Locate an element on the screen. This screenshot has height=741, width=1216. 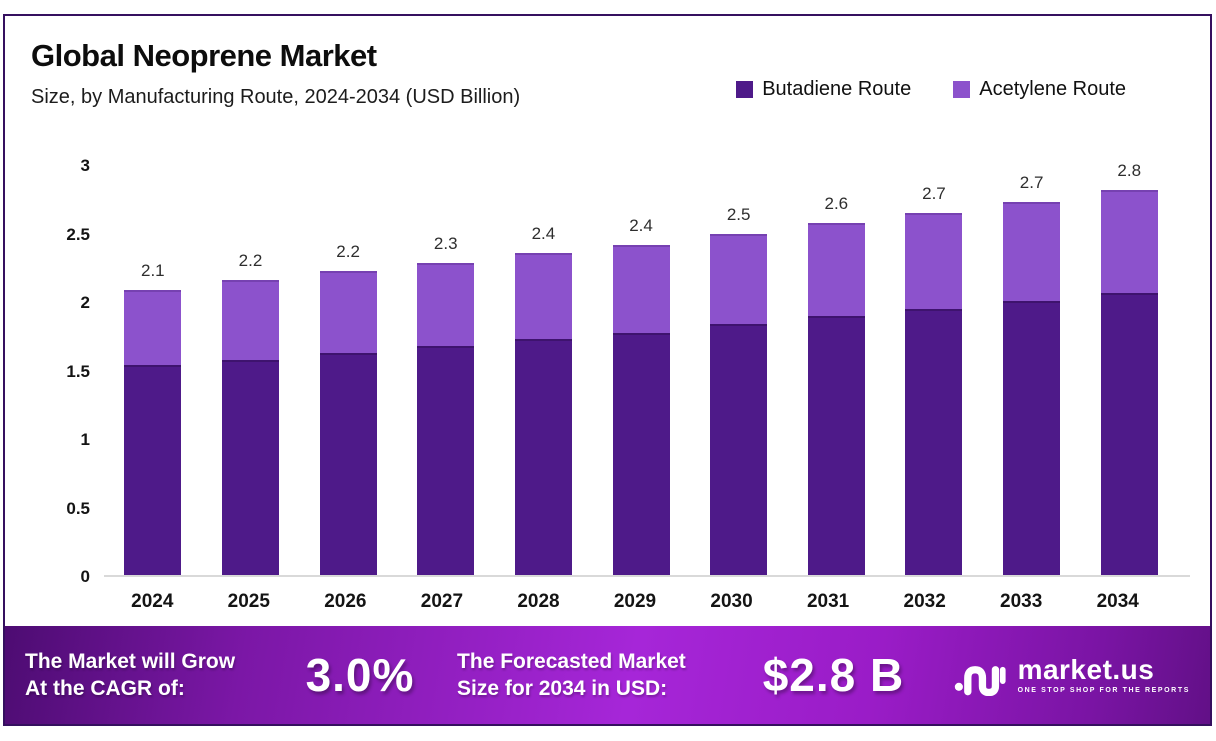
y-axis-tick: 0 is located at coordinates (85, 576).